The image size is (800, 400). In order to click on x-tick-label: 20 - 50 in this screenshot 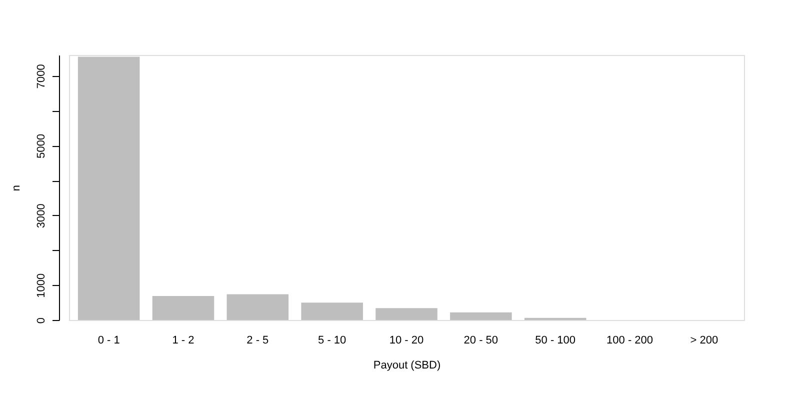, I will do `click(481, 340)`.